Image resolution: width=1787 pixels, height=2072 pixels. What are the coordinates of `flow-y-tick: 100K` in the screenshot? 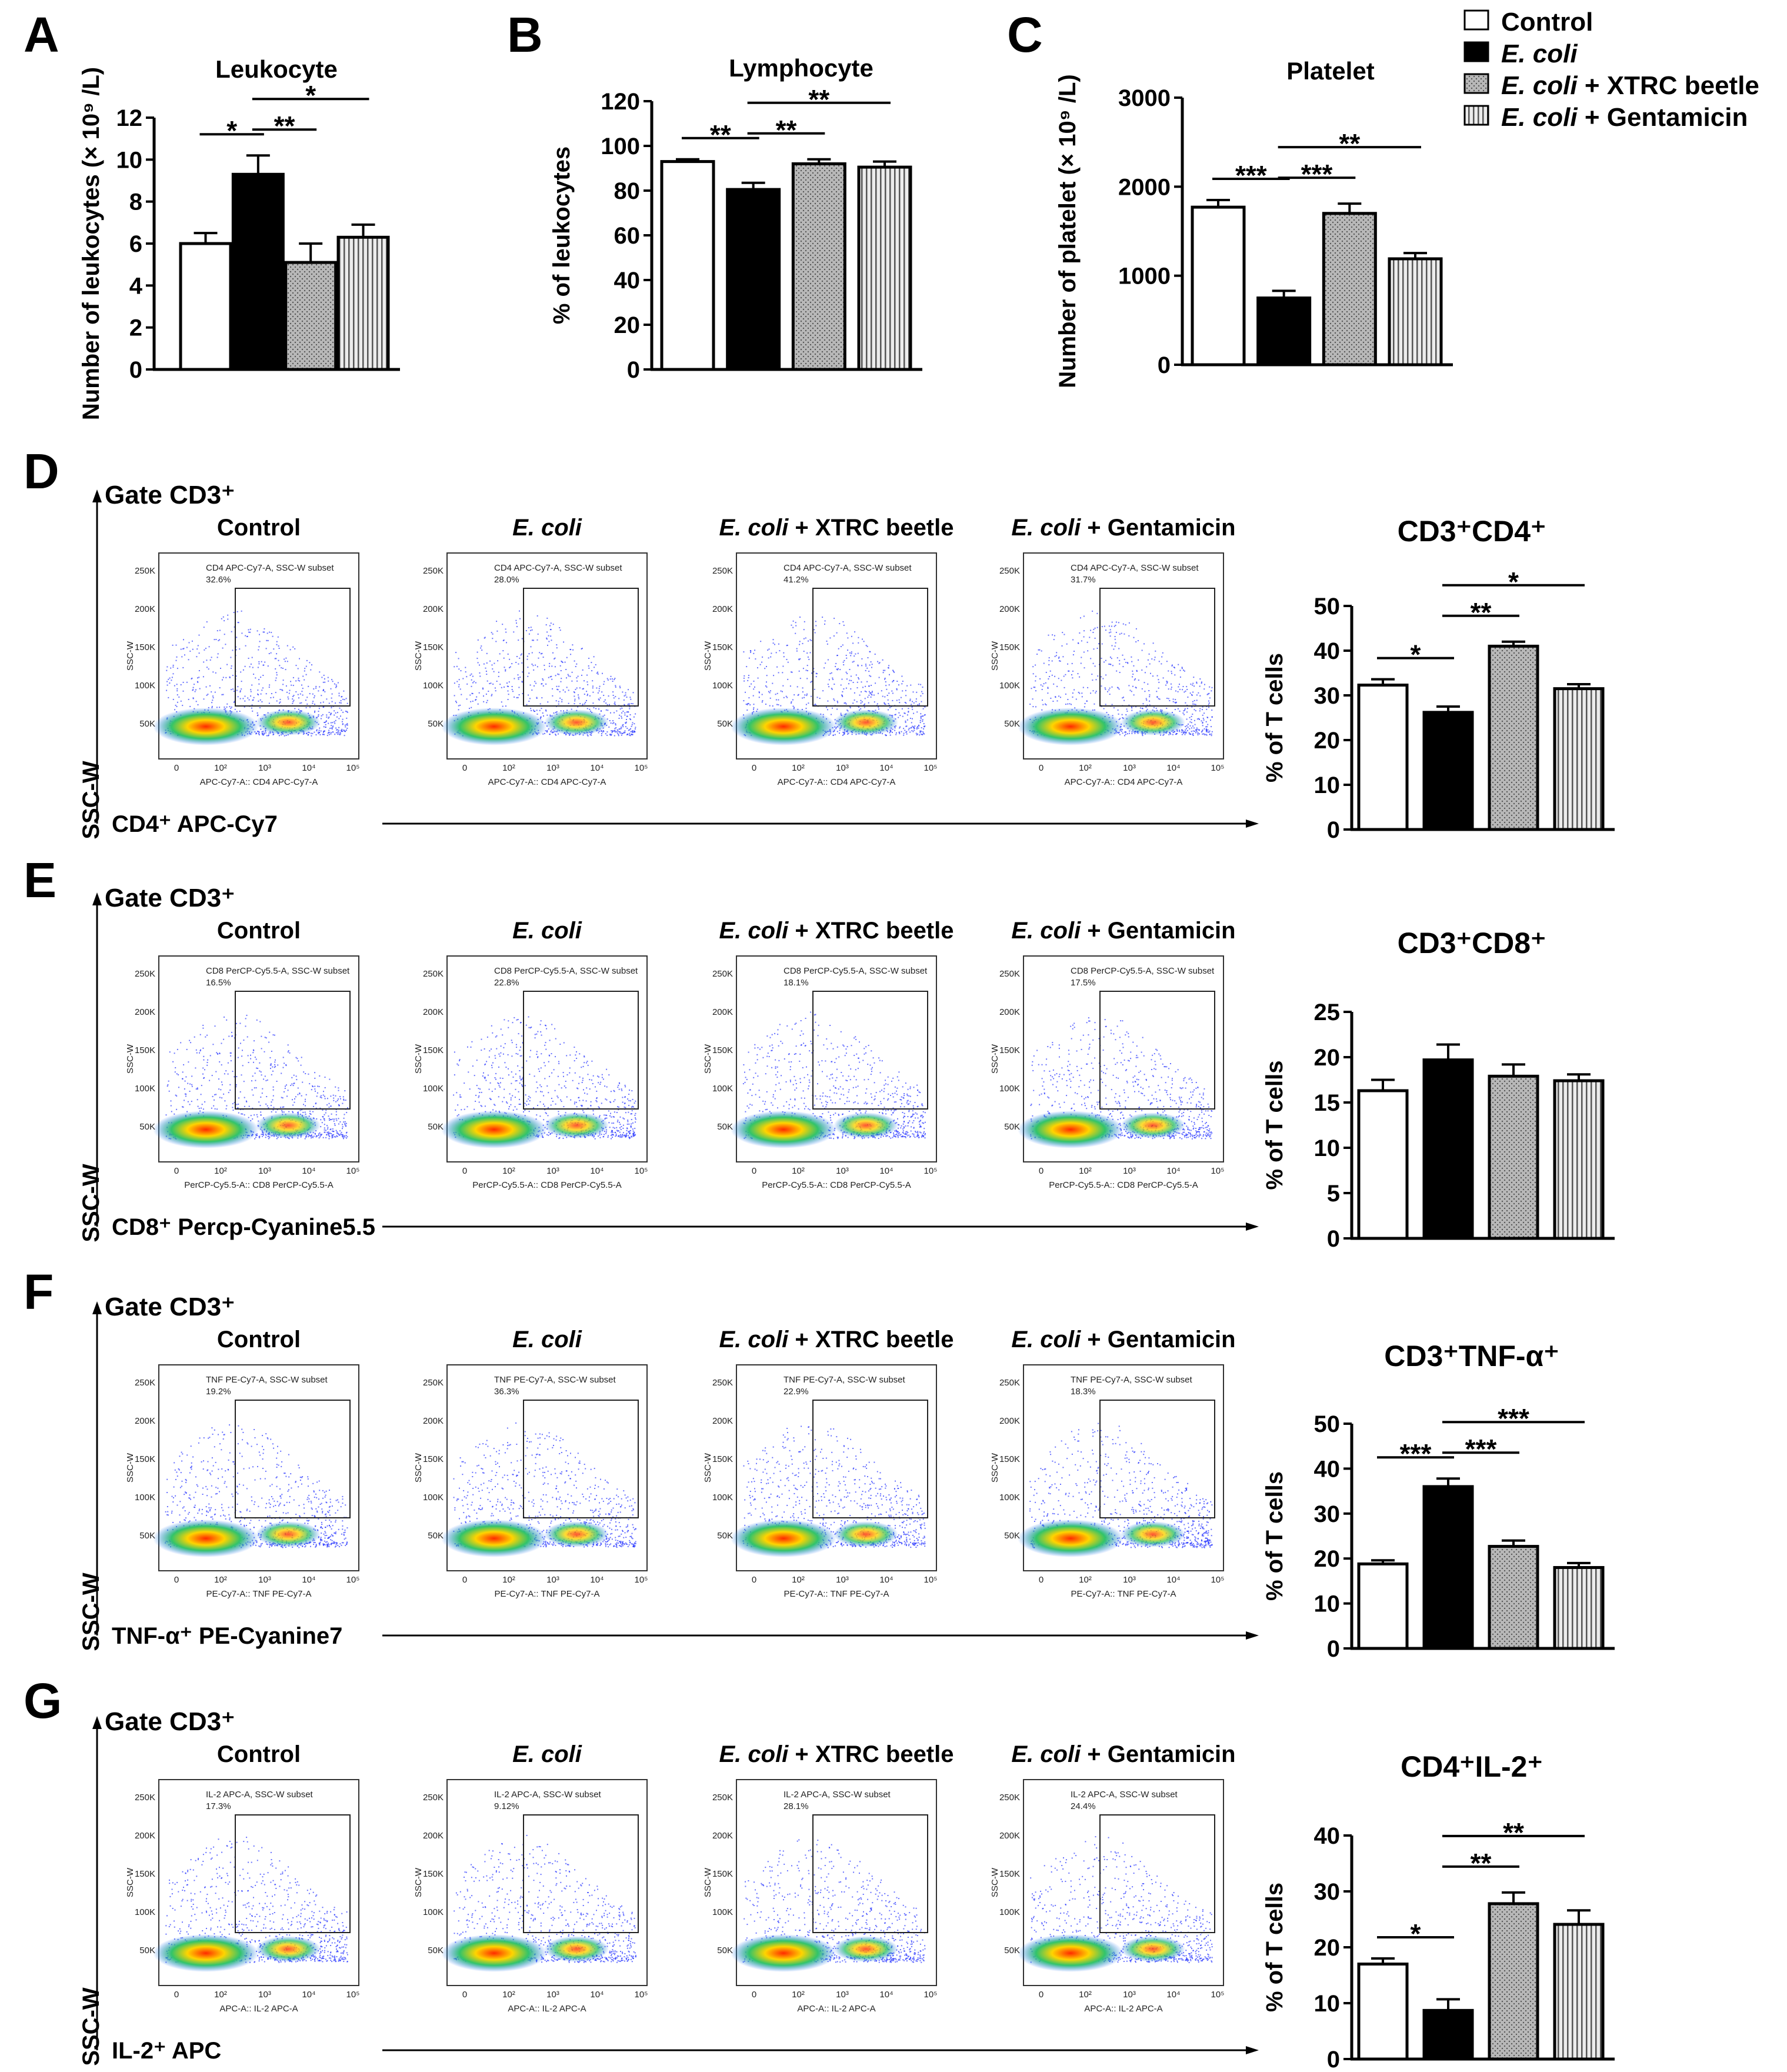 It's located at (145, 1089).